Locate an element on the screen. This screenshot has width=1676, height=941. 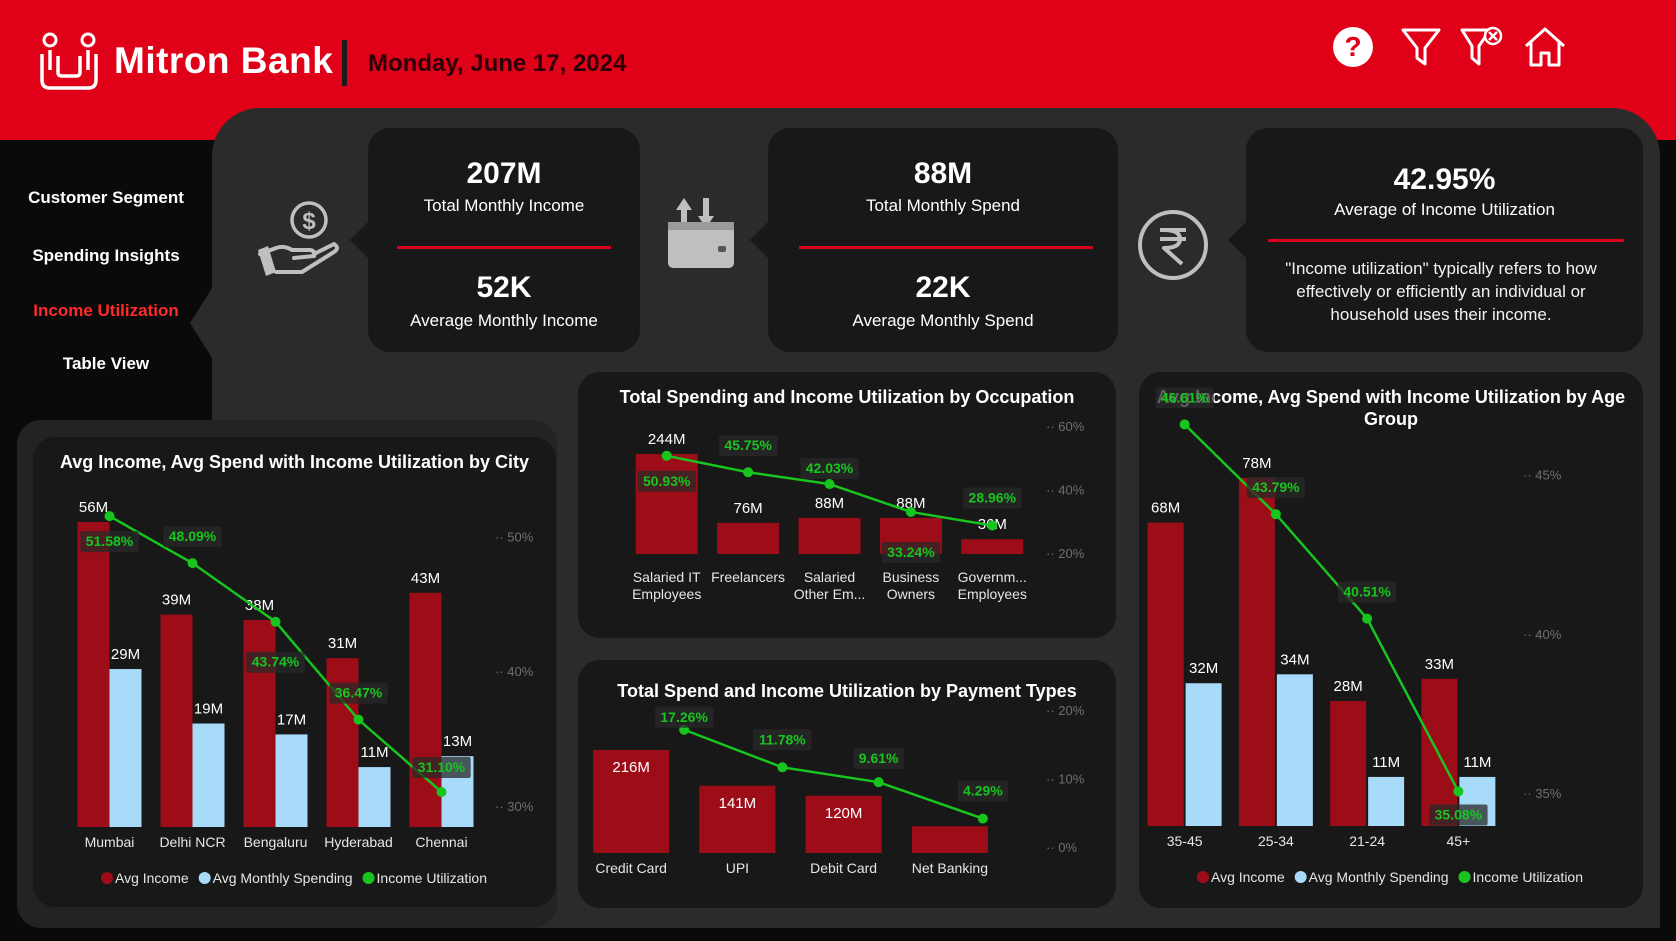
nav-table-view: Table View is located at coordinates (106, 363).